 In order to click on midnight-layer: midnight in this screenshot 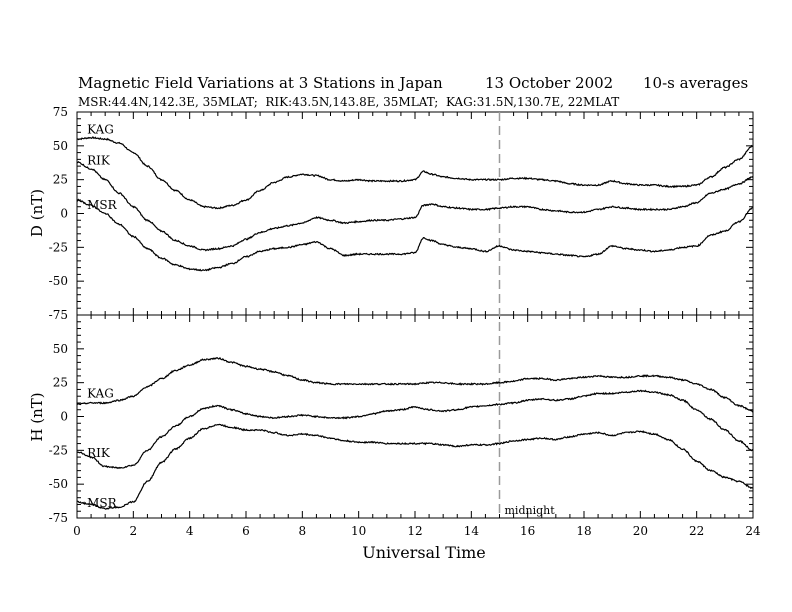, I will do `click(527, 315)`.